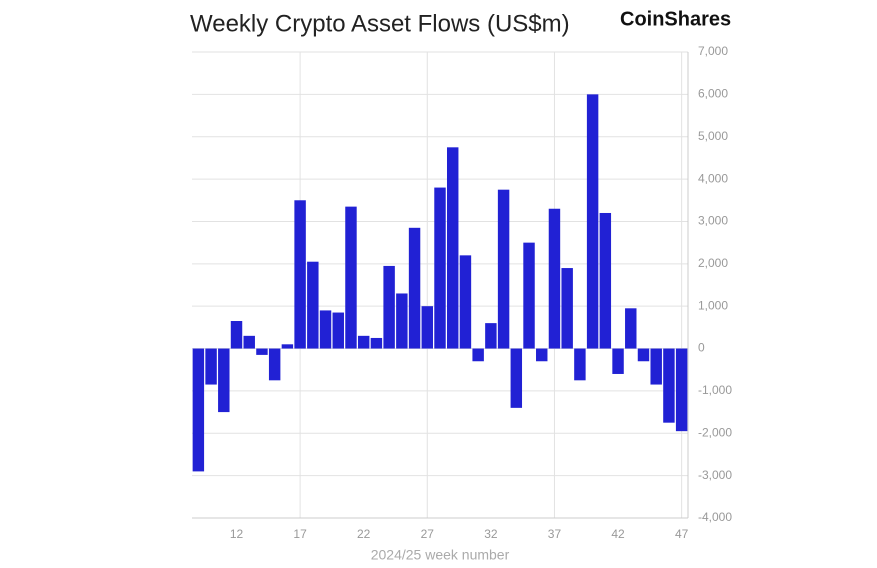  What do you see at coordinates (715, 475) in the screenshot?
I see `y-tick-label: -3,000` at bounding box center [715, 475].